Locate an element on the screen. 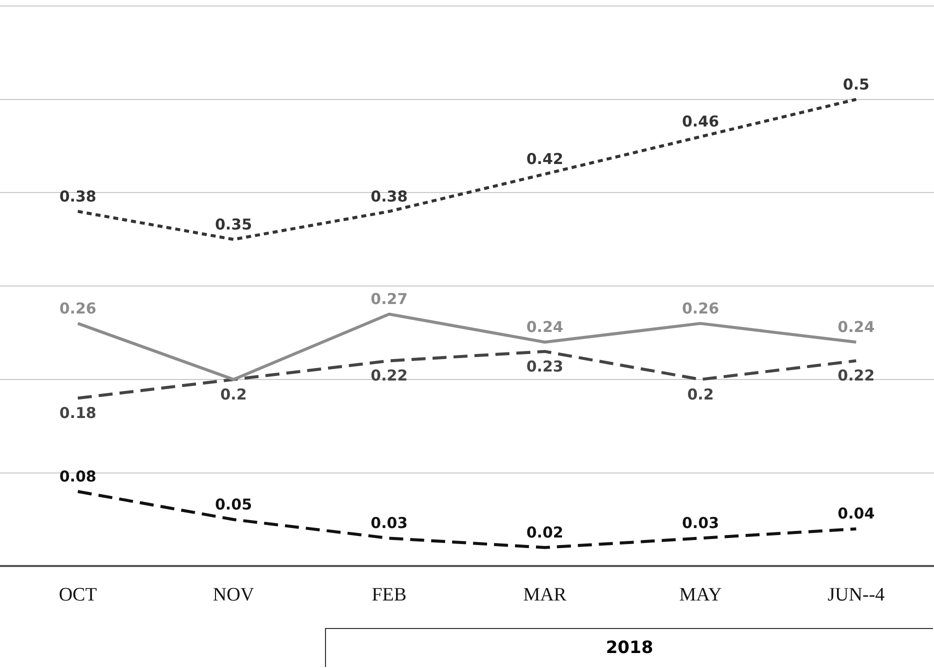 This screenshot has width=934, height=668. x-tick-label: MAY is located at coordinates (700, 595).